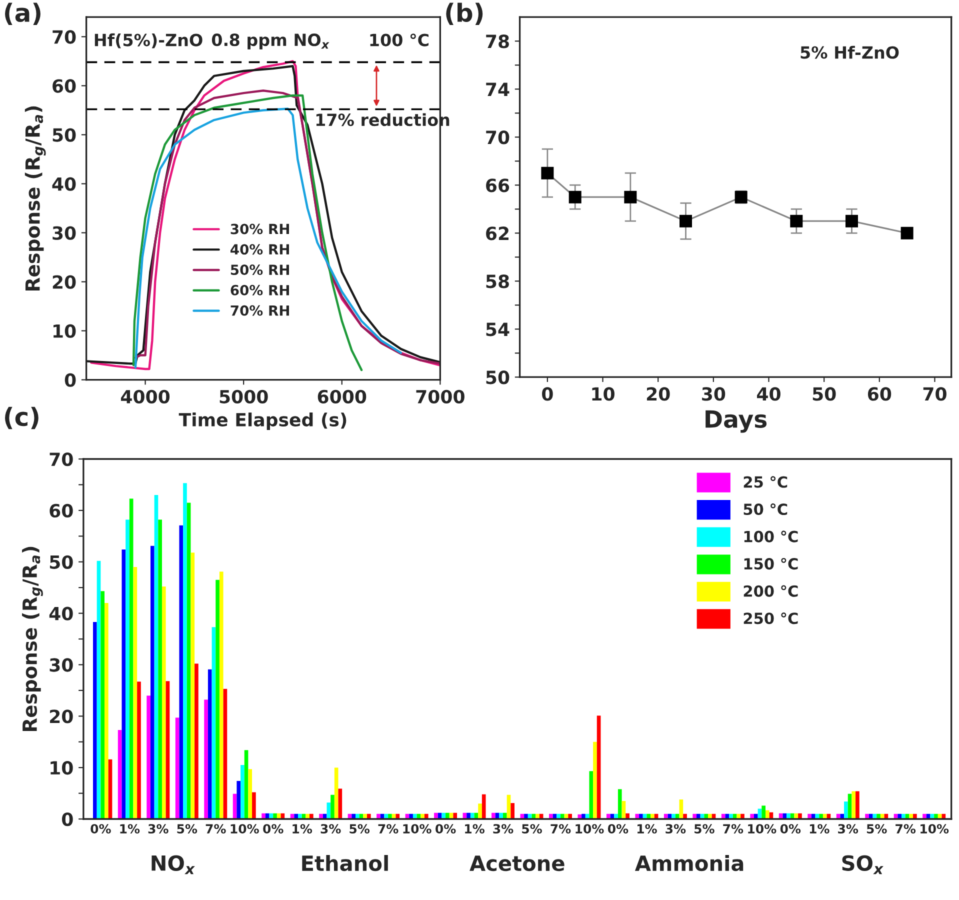  I want to click on x-tick-label: 20, so click(658, 394).